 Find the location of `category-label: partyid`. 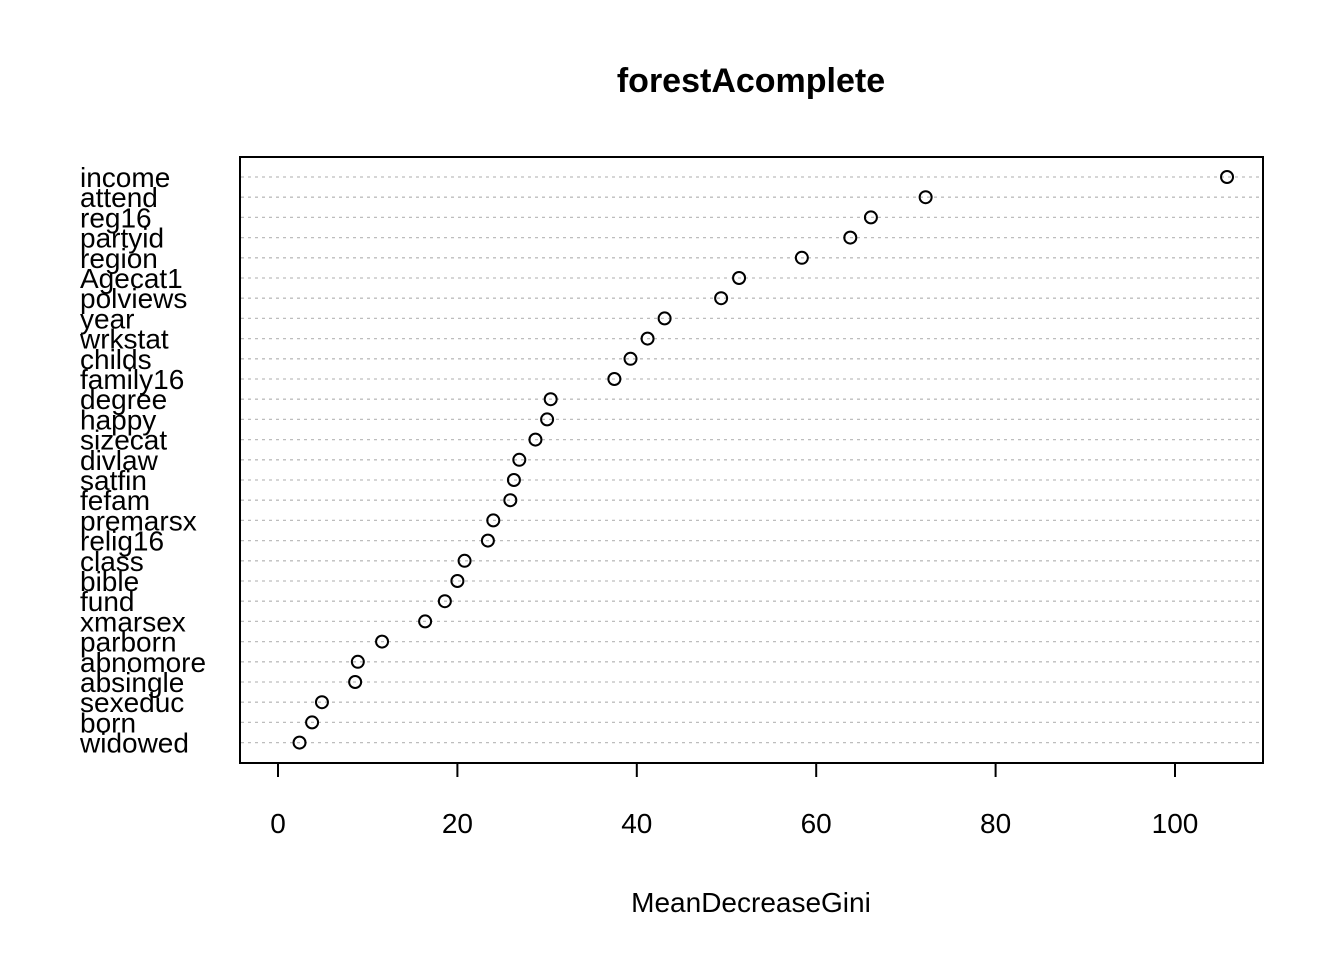

category-label: partyid is located at coordinates (122, 238).